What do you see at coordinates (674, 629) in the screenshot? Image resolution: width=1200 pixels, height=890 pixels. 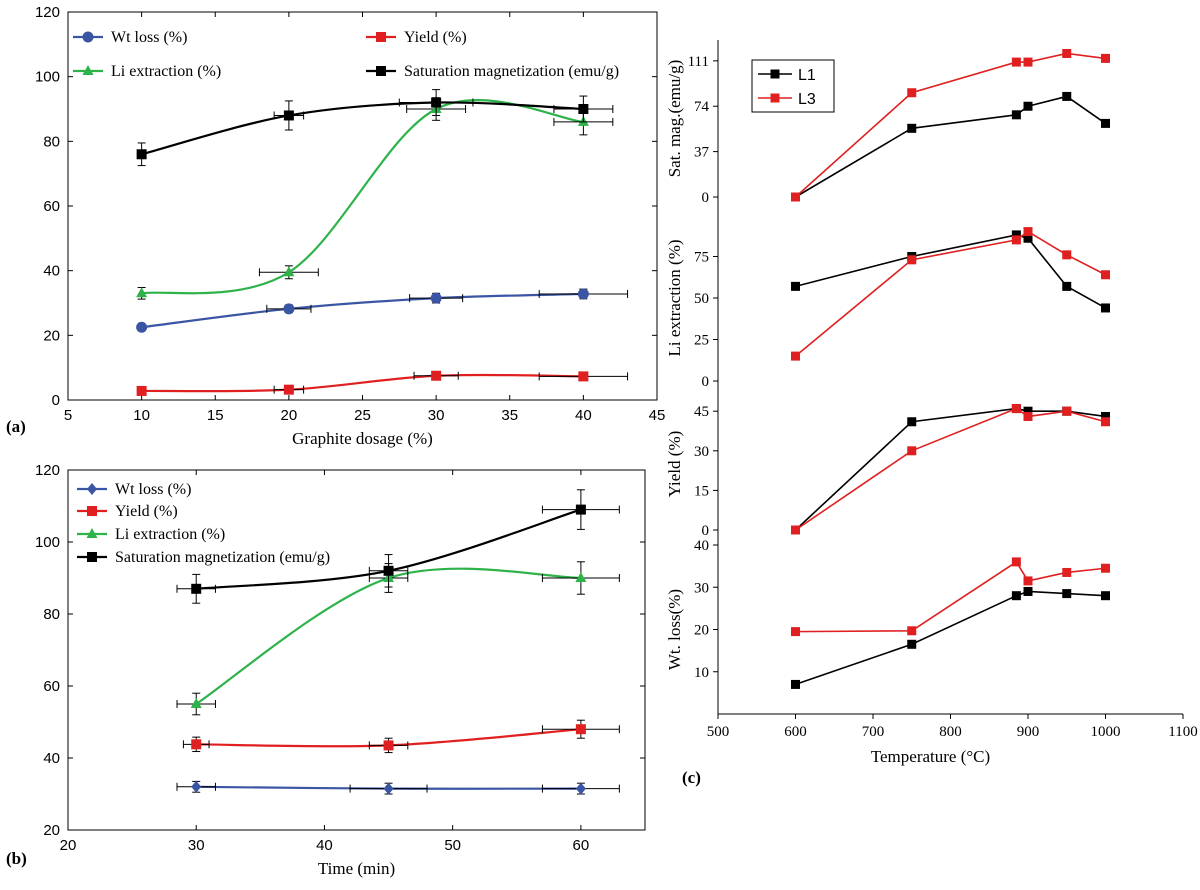 I see `y-axis-label: Wt. loss(%)` at bounding box center [674, 629].